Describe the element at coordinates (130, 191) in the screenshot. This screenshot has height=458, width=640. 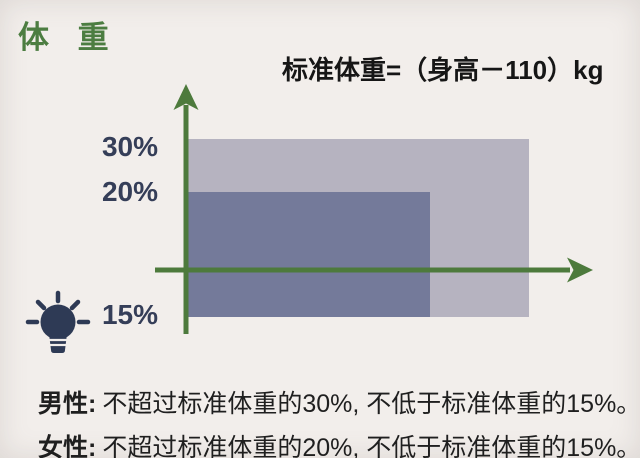
I see `y-tick-20: 20%` at that location.